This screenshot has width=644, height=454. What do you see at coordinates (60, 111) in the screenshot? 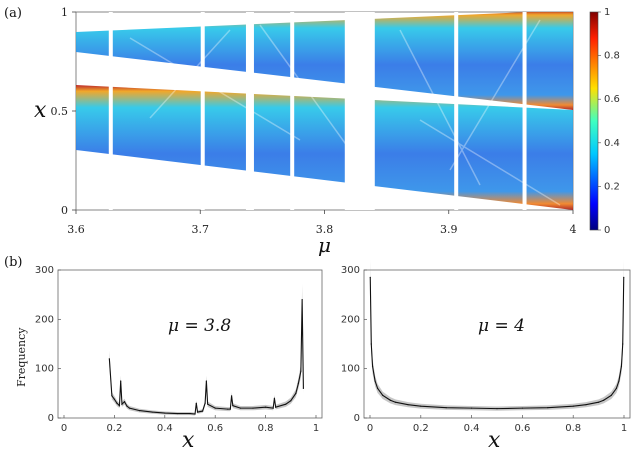
I see `y-tick-label: 0.5` at bounding box center [60, 111].